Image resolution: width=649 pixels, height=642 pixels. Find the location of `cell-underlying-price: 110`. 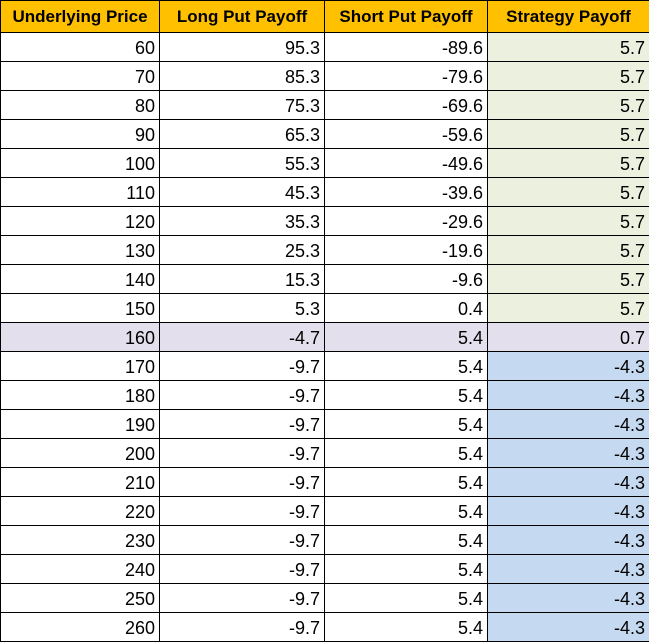

cell-underlying-price: 110 is located at coordinates (80, 192).